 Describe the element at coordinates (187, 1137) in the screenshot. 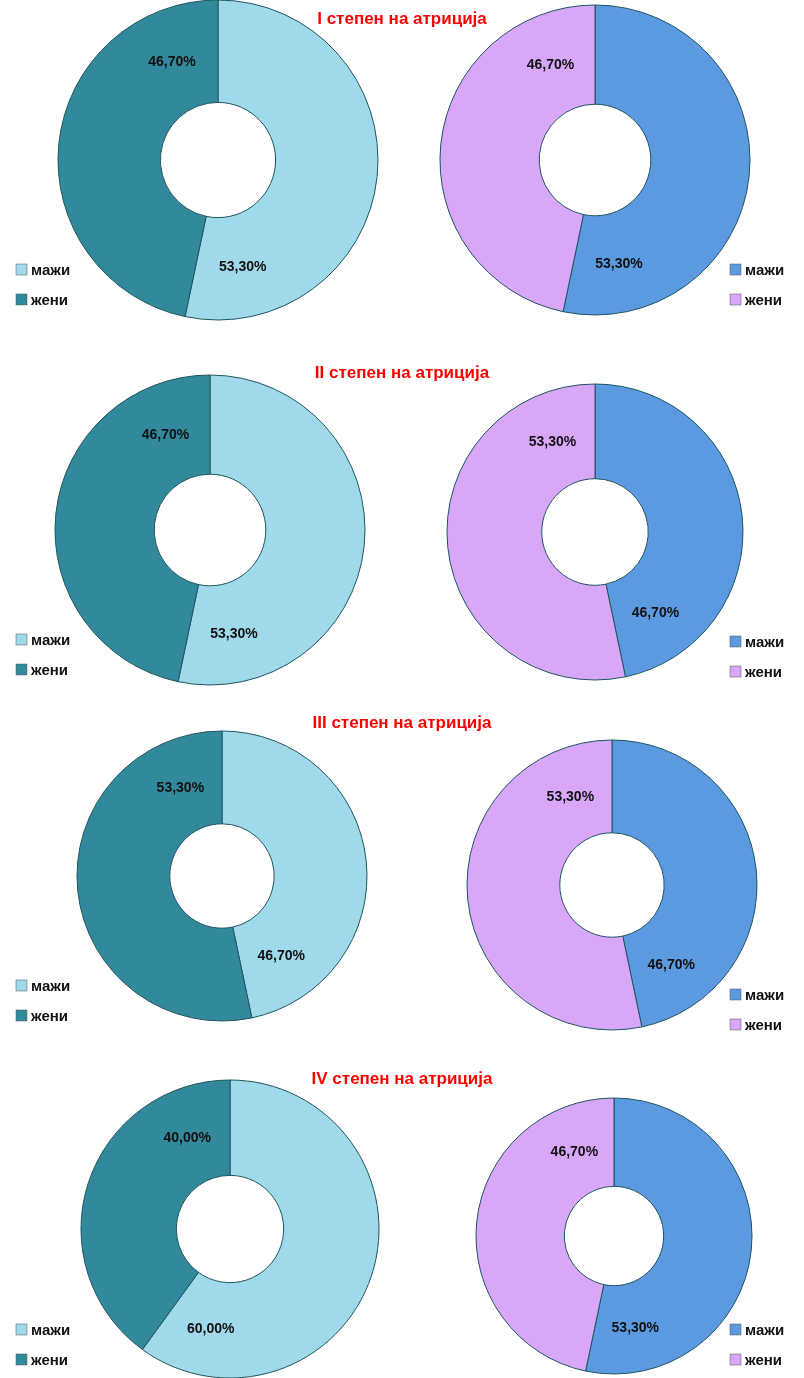

I see `data-label: 40,00%` at that location.